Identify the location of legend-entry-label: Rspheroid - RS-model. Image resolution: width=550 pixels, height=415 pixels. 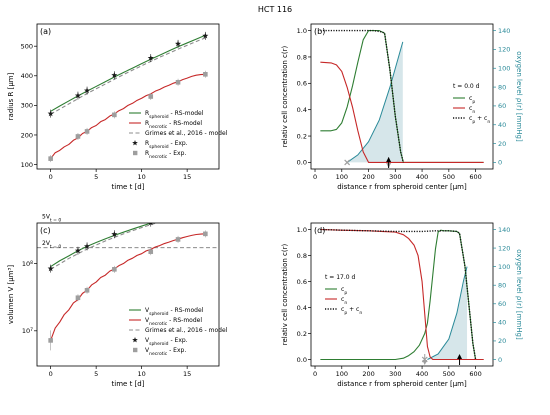
(174, 115).